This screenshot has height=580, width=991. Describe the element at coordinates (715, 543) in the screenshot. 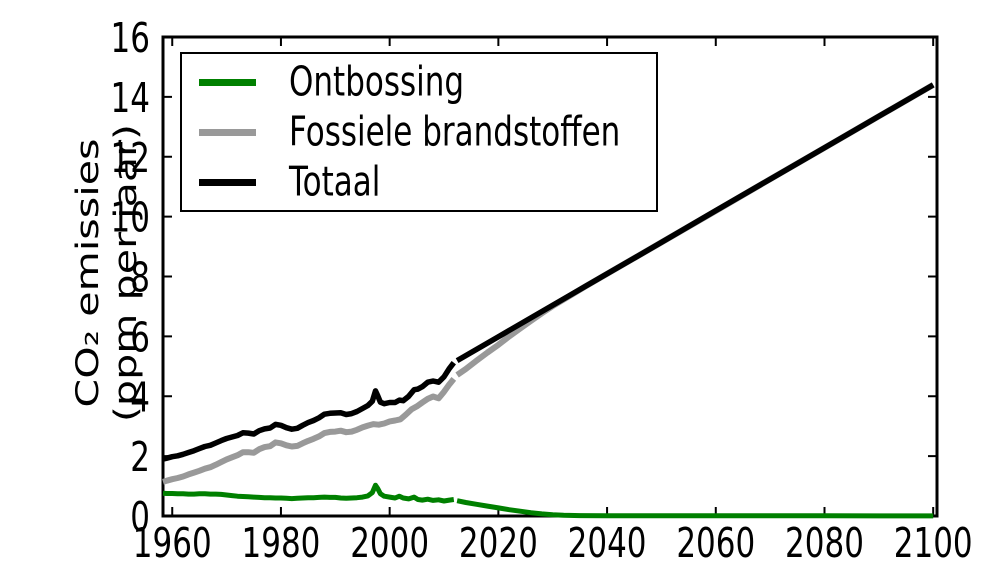

I see `x-axis-tick-label: 2060` at that location.